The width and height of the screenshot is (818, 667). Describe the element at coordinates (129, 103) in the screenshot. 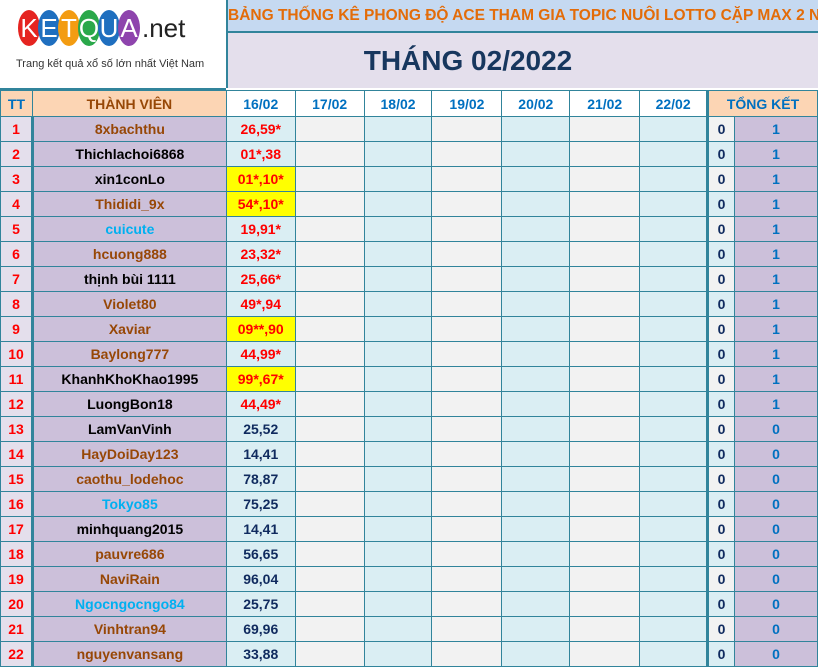

I see `header-member: THÀNH VIÊN` at that location.